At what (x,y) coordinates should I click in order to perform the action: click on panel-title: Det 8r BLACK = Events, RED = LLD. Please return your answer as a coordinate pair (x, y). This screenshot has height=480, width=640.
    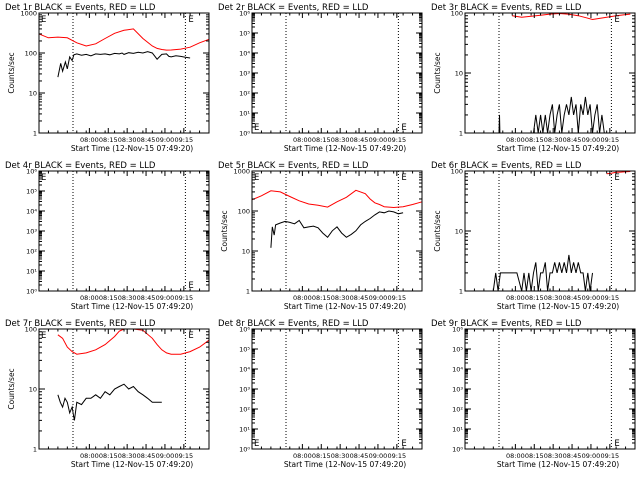
    Looking at the image, I should click on (293, 324).